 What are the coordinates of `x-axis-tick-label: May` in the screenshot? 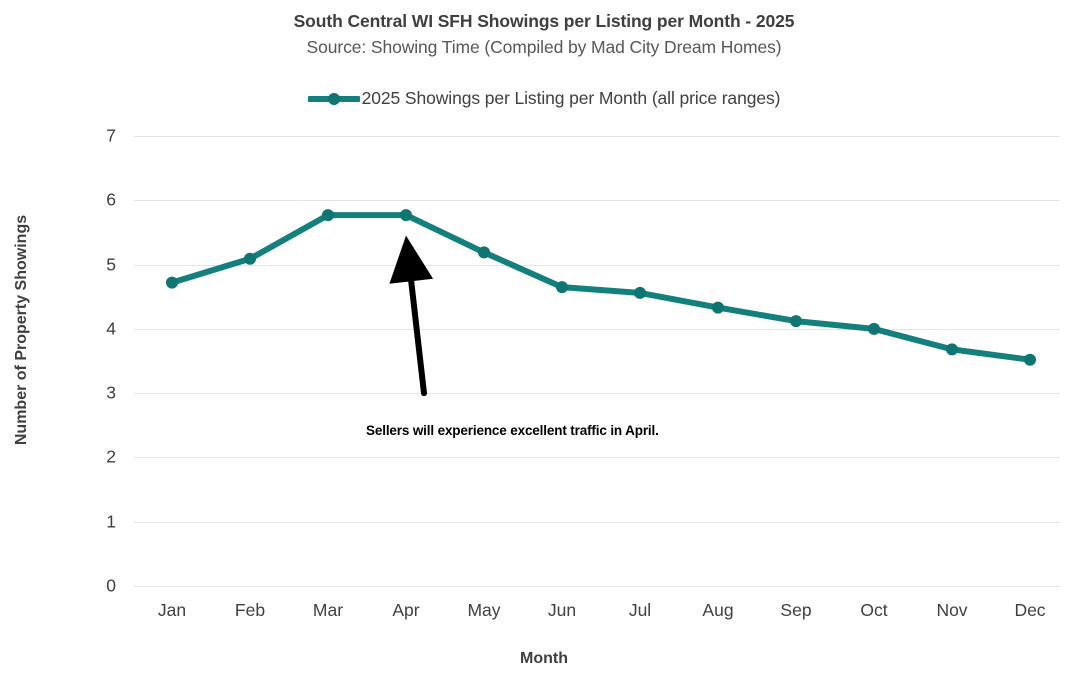 It's located at (484, 610).